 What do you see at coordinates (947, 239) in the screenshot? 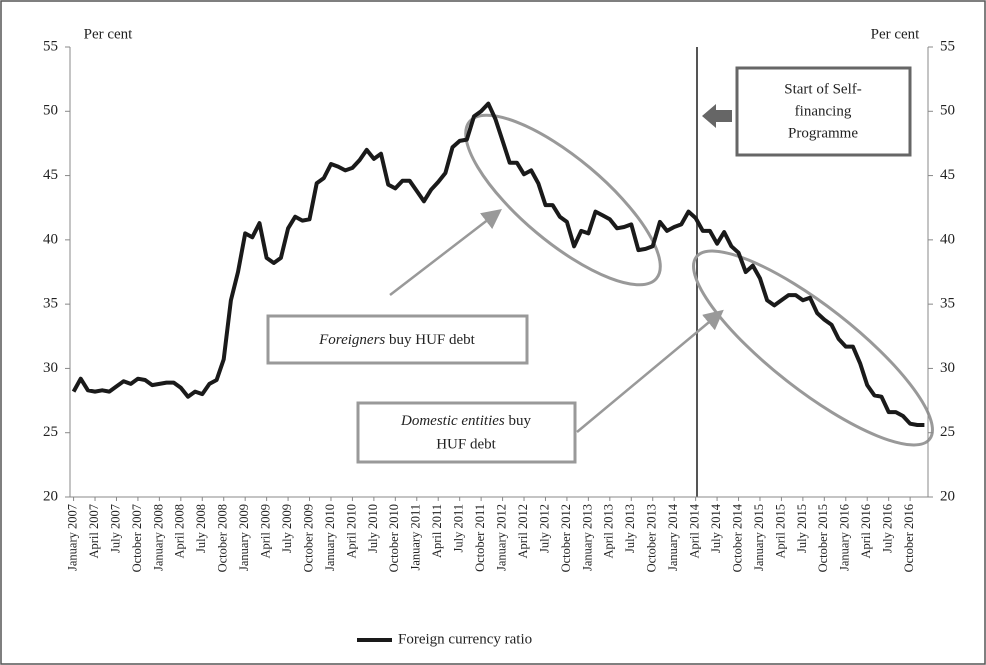
I see `y2-tick-label: 40` at bounding box center [947, 239].